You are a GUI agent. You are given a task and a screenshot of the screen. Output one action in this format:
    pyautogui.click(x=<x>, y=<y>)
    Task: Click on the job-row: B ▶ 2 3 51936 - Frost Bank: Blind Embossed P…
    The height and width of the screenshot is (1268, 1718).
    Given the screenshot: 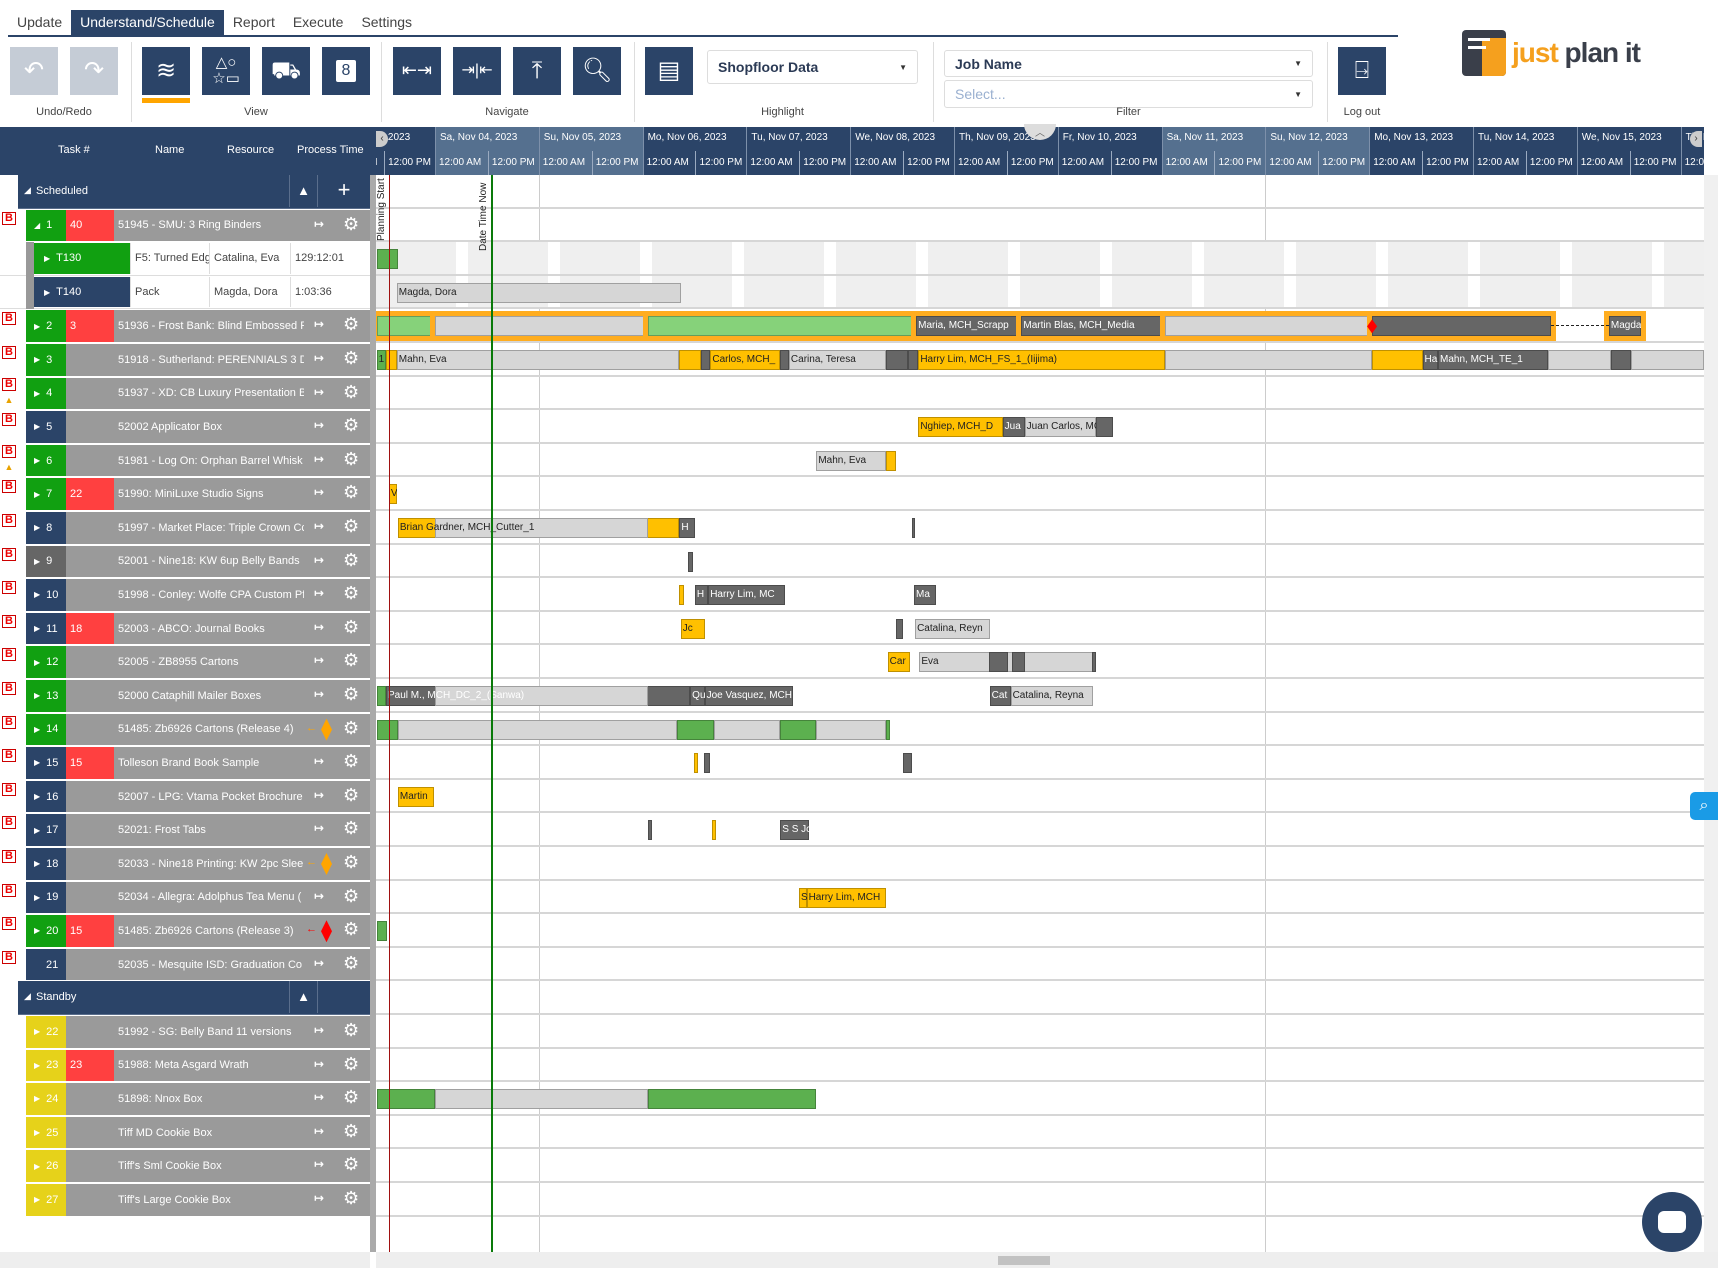 What is the action you would take?
    pyautogui.click(x=185, y=326)
    